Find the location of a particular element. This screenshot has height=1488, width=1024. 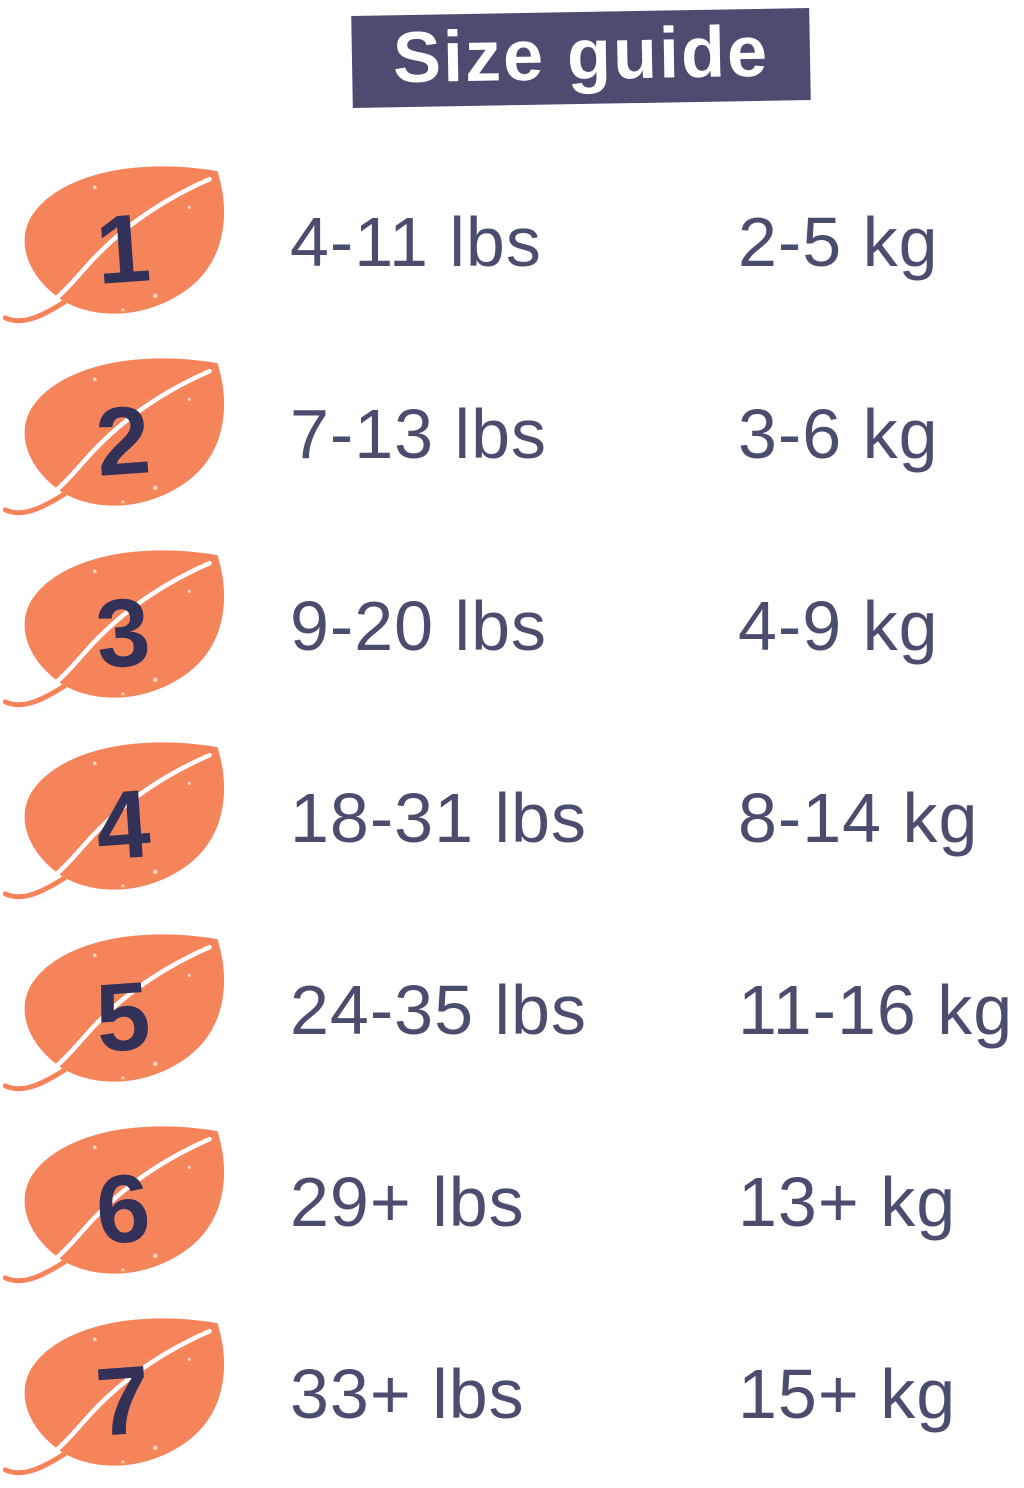

leaf-badge: 7 is located at coordinates (145, 1394).